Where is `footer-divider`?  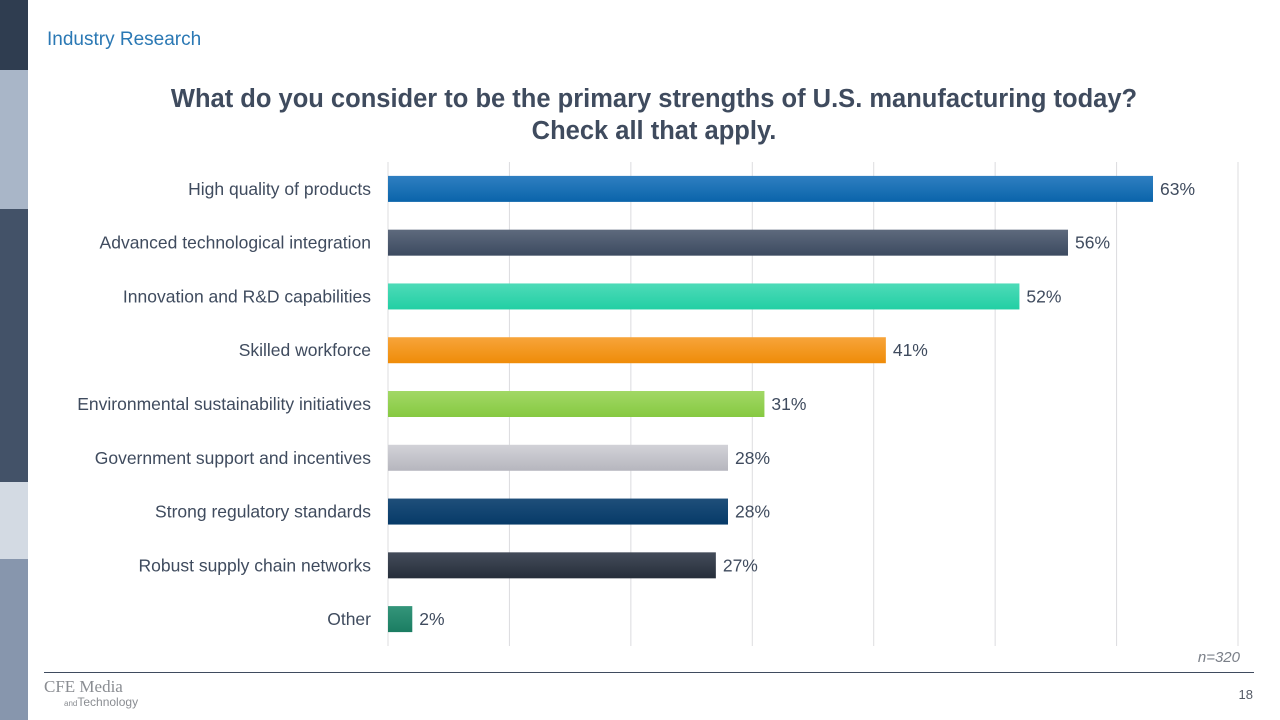 footer-divider is located at coordinates (649, 672).